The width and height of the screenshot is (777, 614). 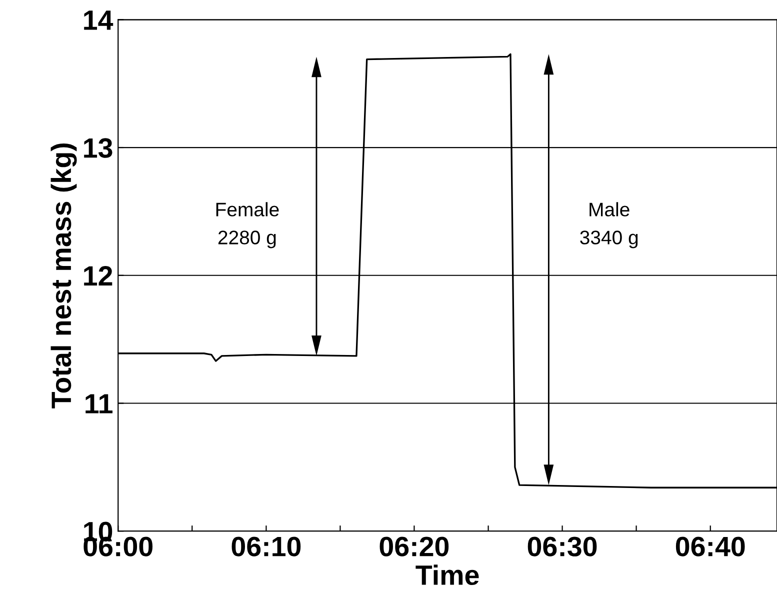 I want to click on x-tick-label: 06:40, so click(x=710, y=546).